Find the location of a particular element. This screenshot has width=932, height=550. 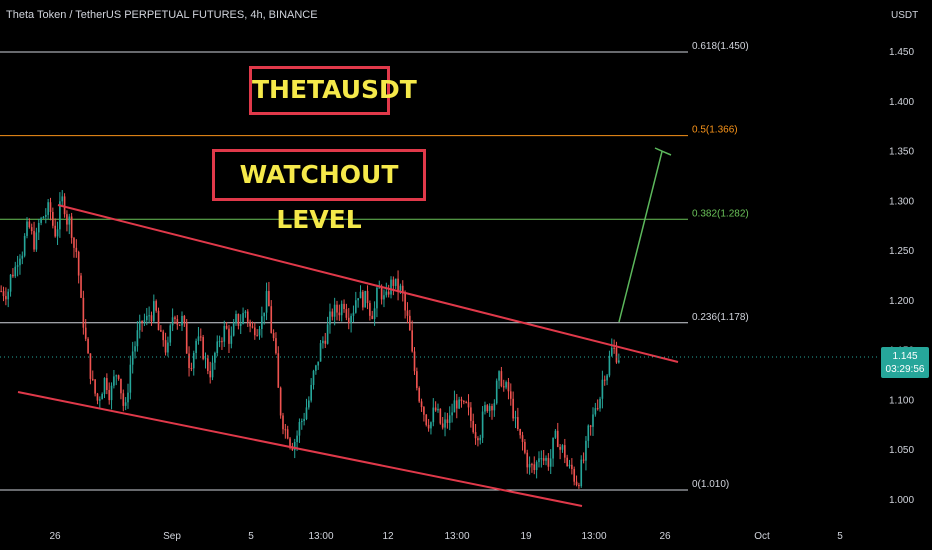

y-tick-label: 1.250 is located at coordinates (901, 251).